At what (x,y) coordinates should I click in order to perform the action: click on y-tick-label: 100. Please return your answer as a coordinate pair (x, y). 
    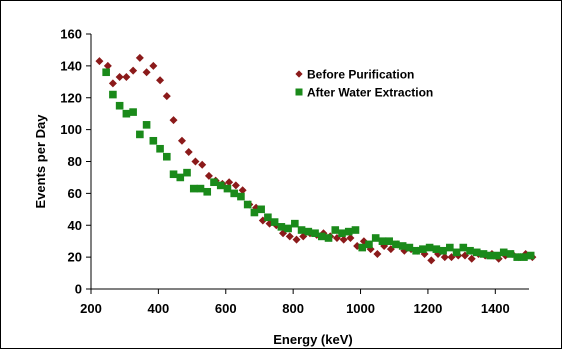
    Looking at the image, I should click on (71, 129).